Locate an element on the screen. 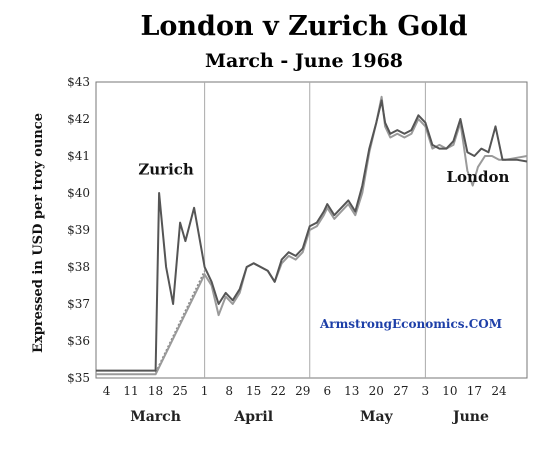 The image size is (560, 451). x-tick-label: 13 is located at coordinates (351, 391).